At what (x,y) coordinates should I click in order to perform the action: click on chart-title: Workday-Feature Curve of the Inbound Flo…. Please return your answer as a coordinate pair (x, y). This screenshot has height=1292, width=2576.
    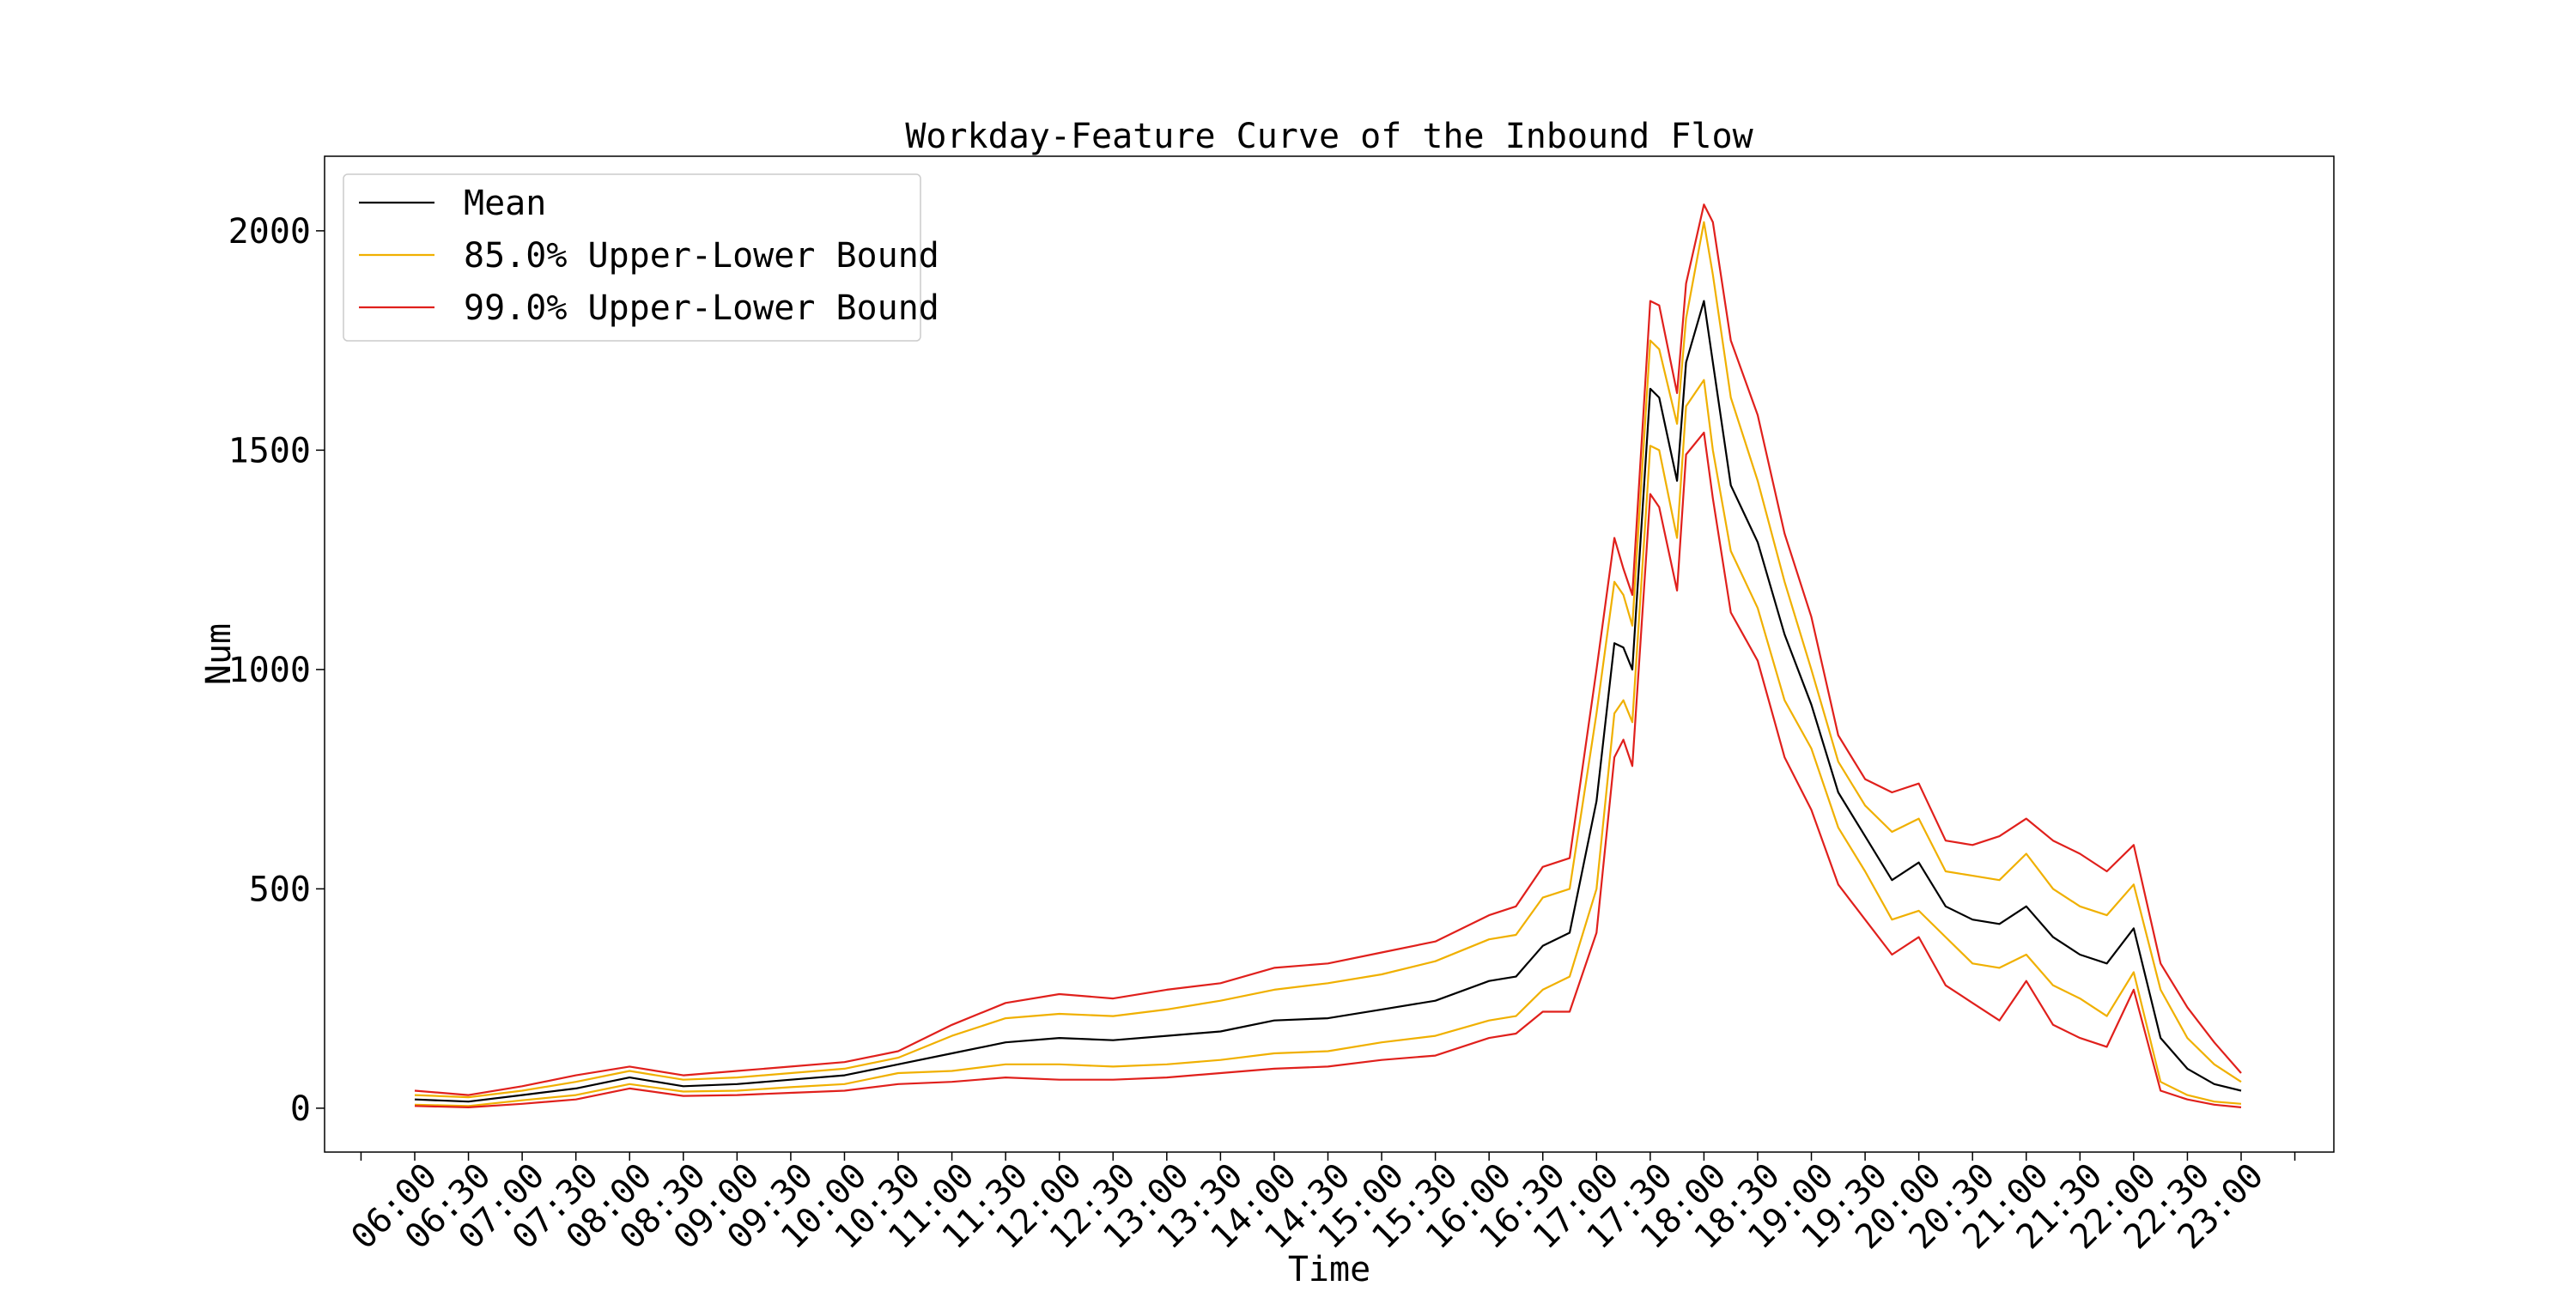
    Looking at the image, I should click on (1329, 136).